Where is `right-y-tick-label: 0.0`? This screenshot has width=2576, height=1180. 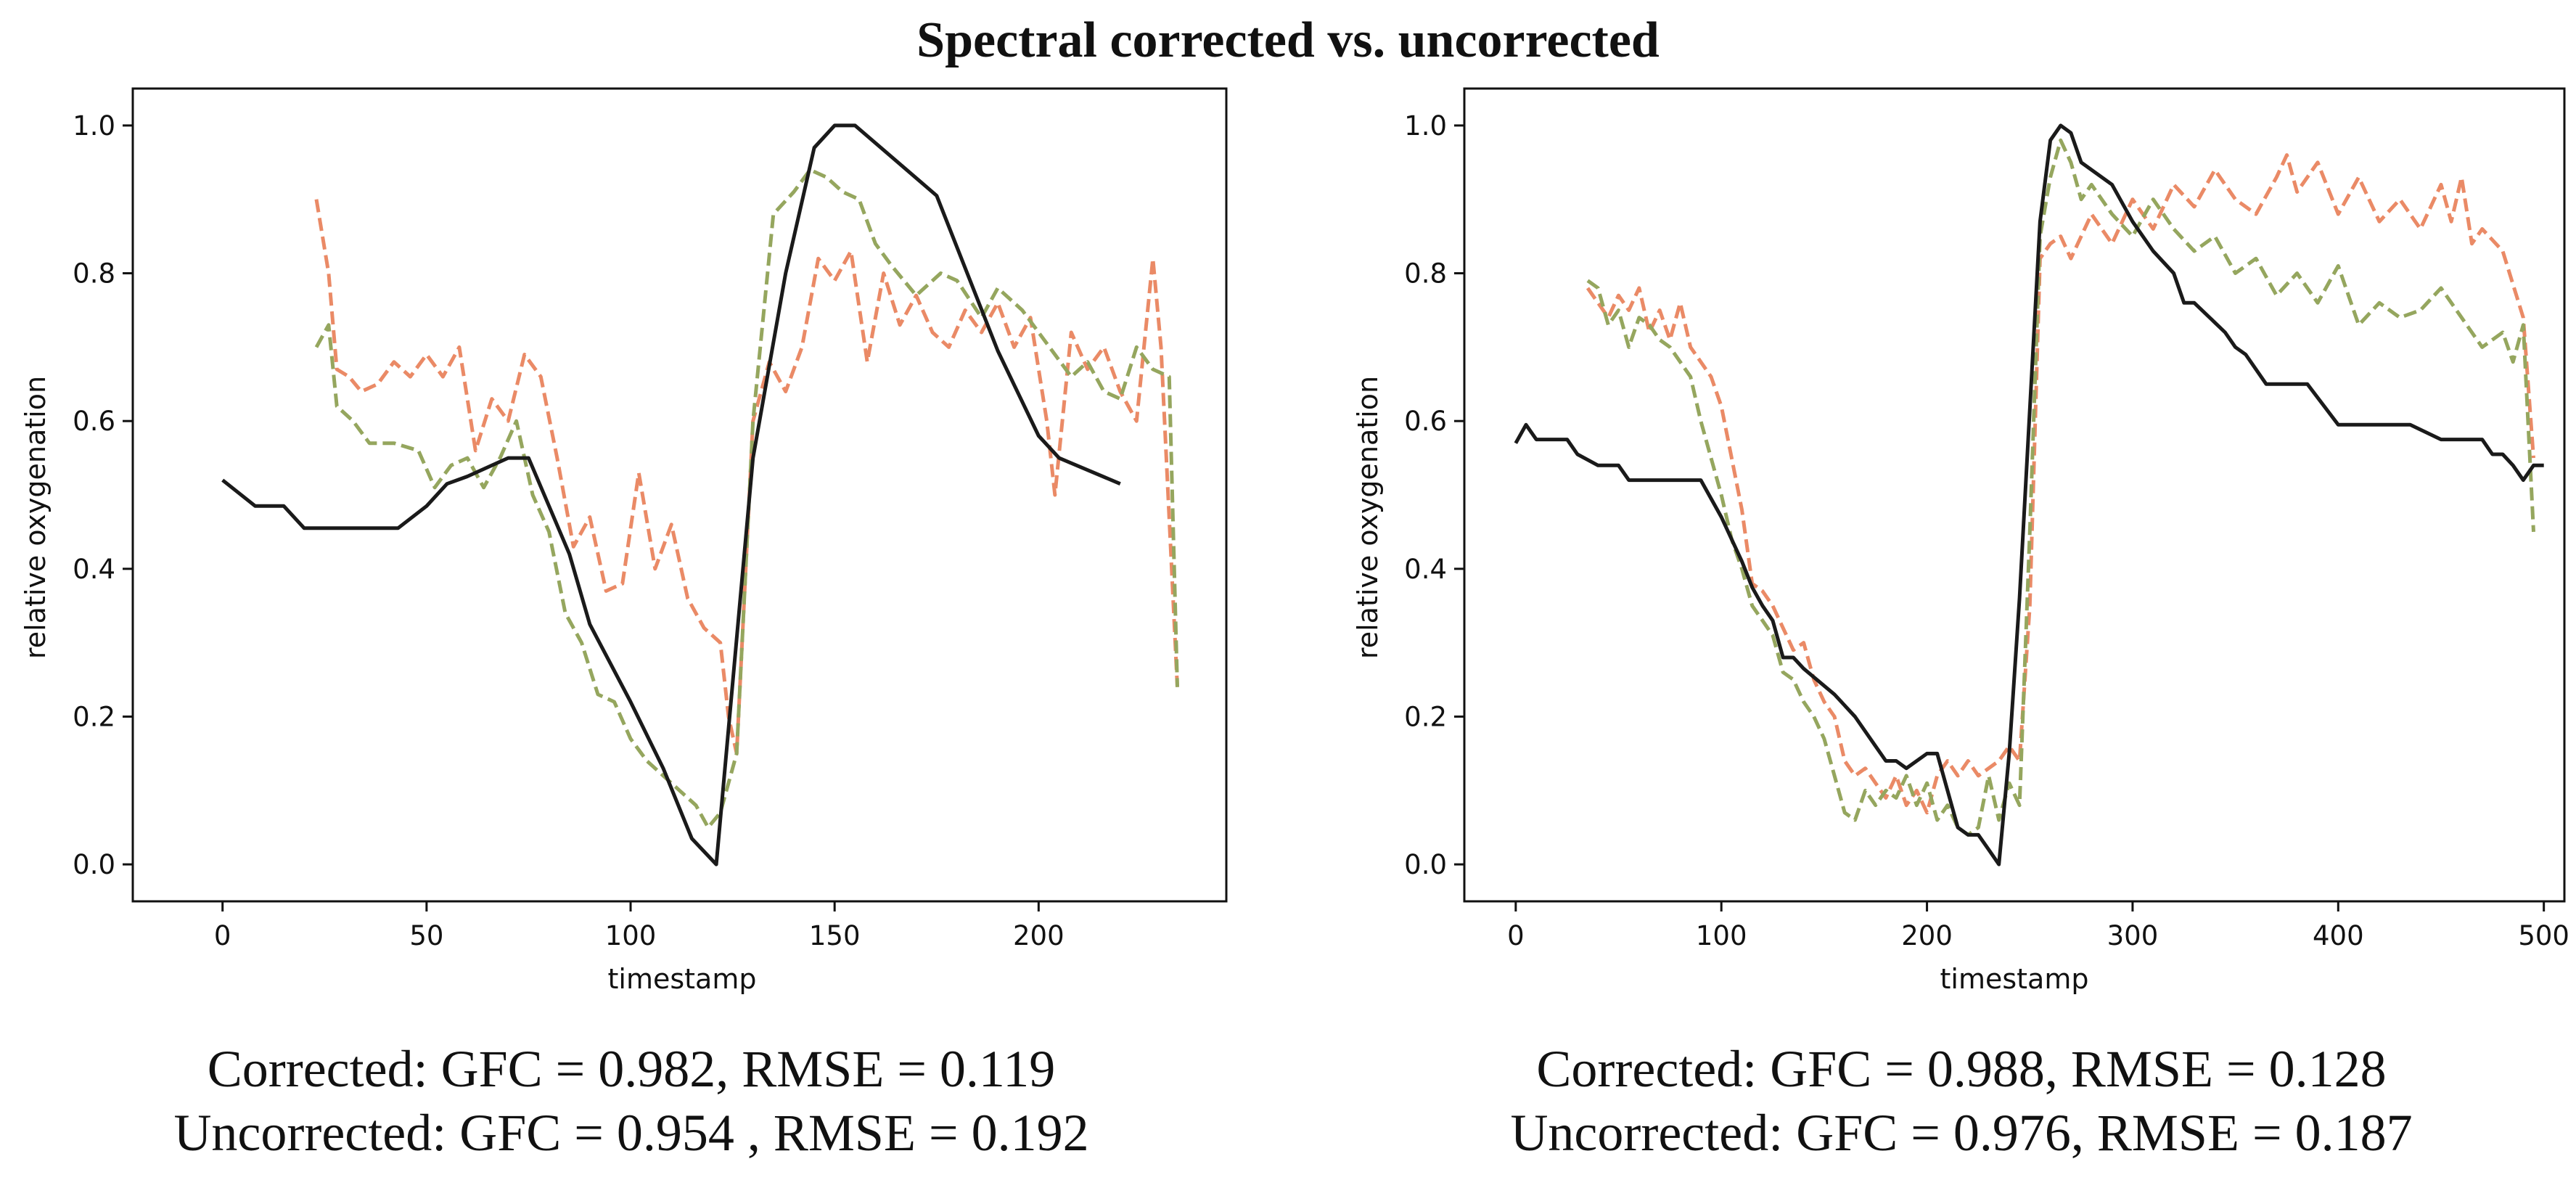 right-y-tick-label: 0.0 is located at coordinates (1425, 864).